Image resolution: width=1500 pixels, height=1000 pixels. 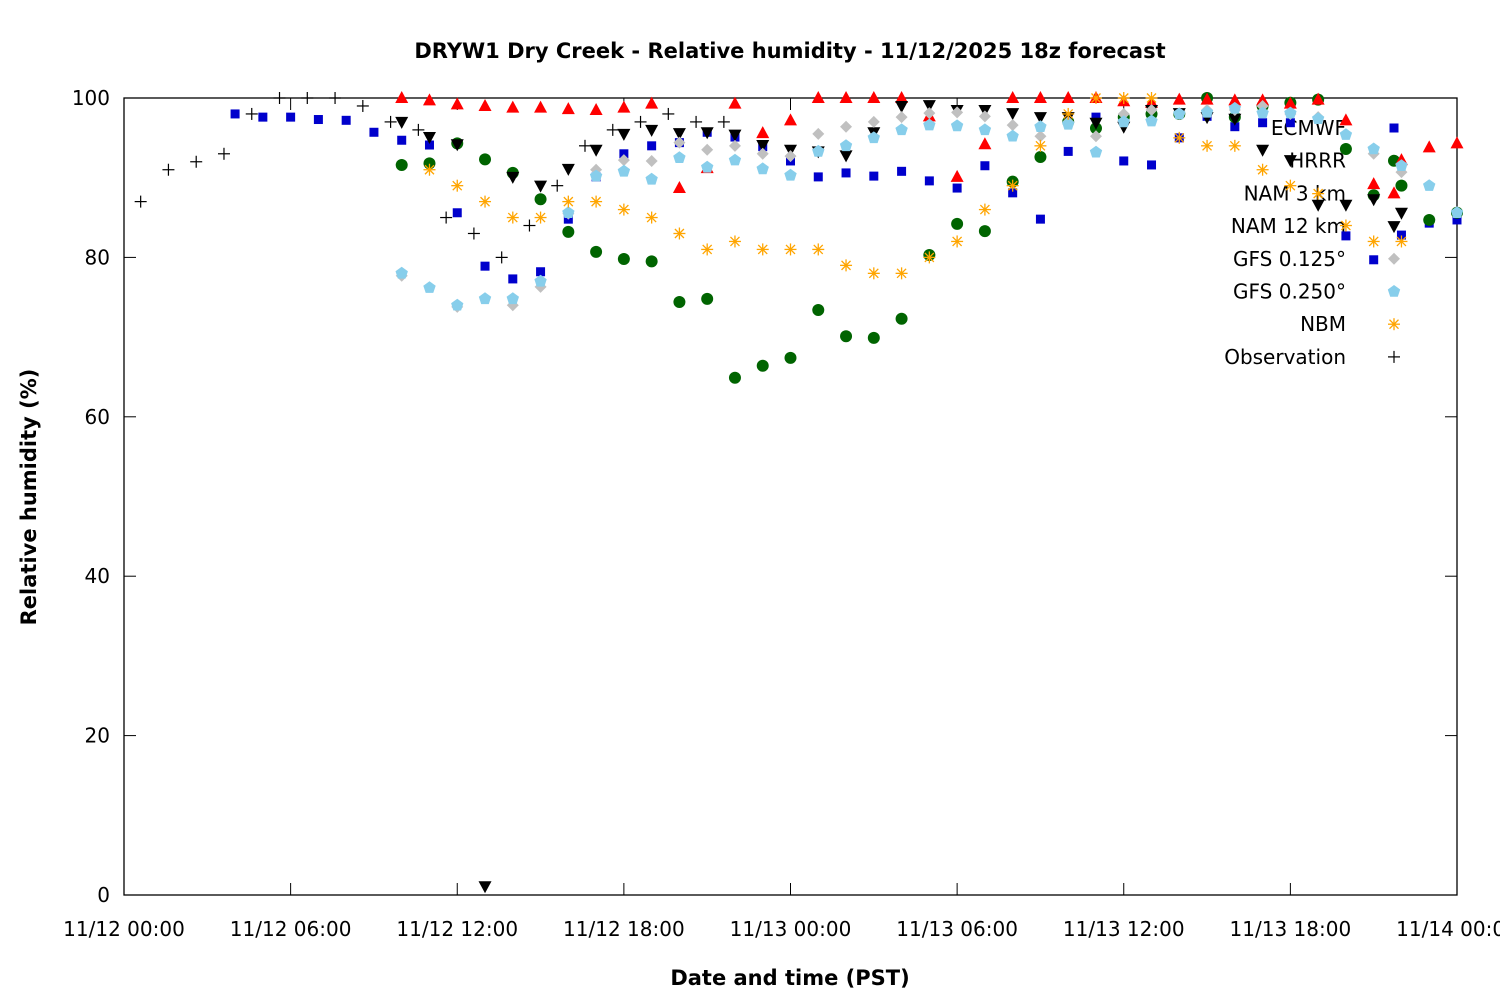 I want to click on legend-marker-observation, so click(x=1394, y=356).